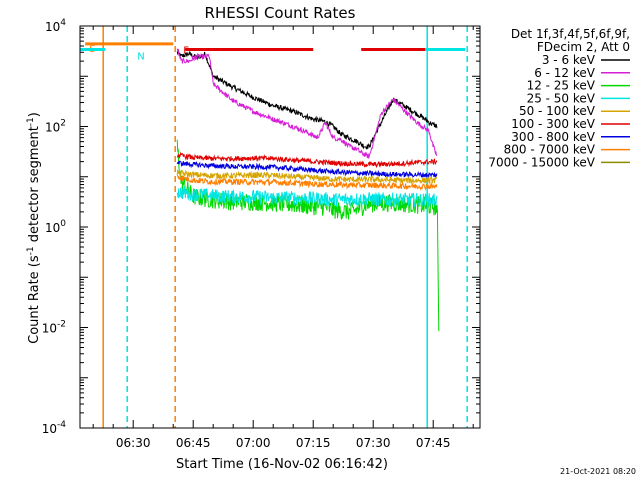 The width and height of the screenshot is (640, 480). I want to click on series-line-800-7000kev, so click(307, 182).